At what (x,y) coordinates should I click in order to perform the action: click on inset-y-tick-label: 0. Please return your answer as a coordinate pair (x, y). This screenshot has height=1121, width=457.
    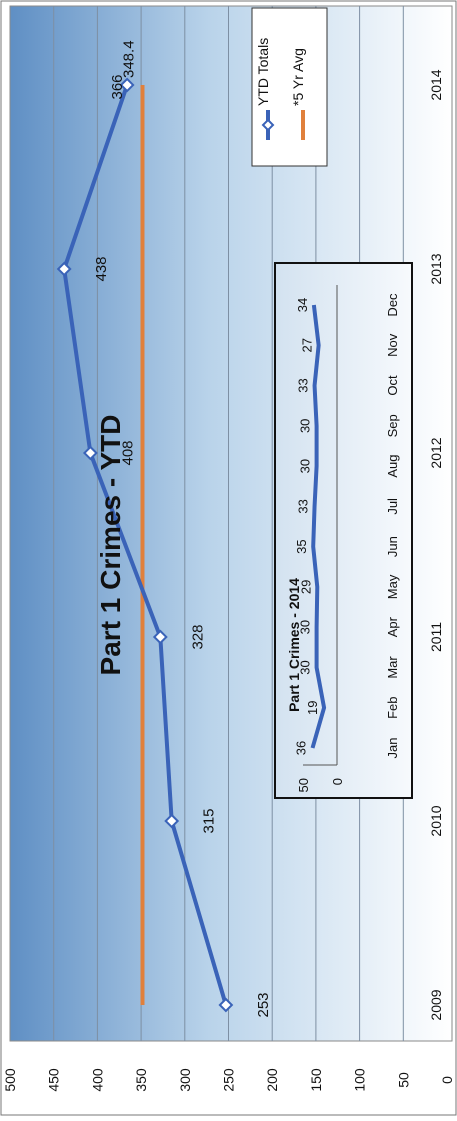
    Looking at the image, I should click on (337, 781).